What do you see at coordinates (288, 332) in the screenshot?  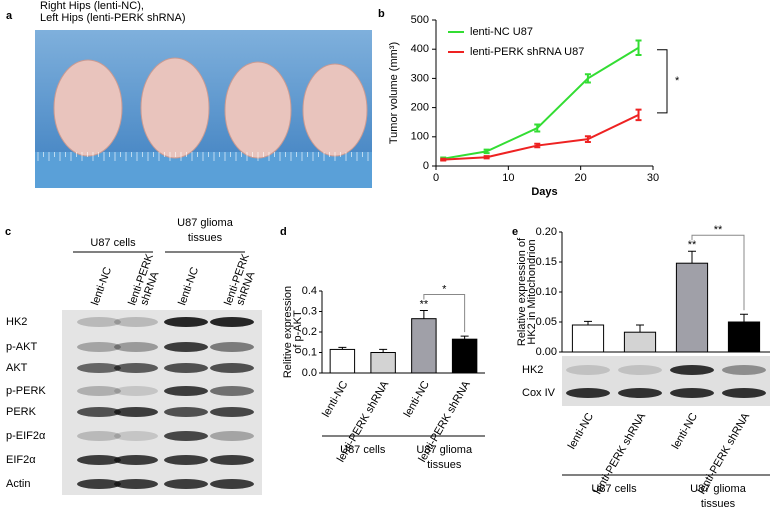 I see `y-axis-label: Relitive expression` at bounding box center [288, 332].